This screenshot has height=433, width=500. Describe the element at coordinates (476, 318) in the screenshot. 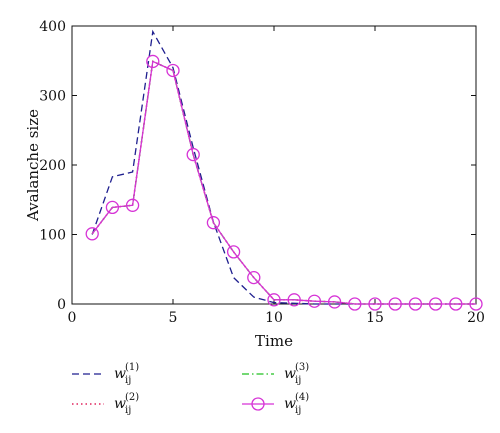

I see `x-tick-label: 20` at that location.